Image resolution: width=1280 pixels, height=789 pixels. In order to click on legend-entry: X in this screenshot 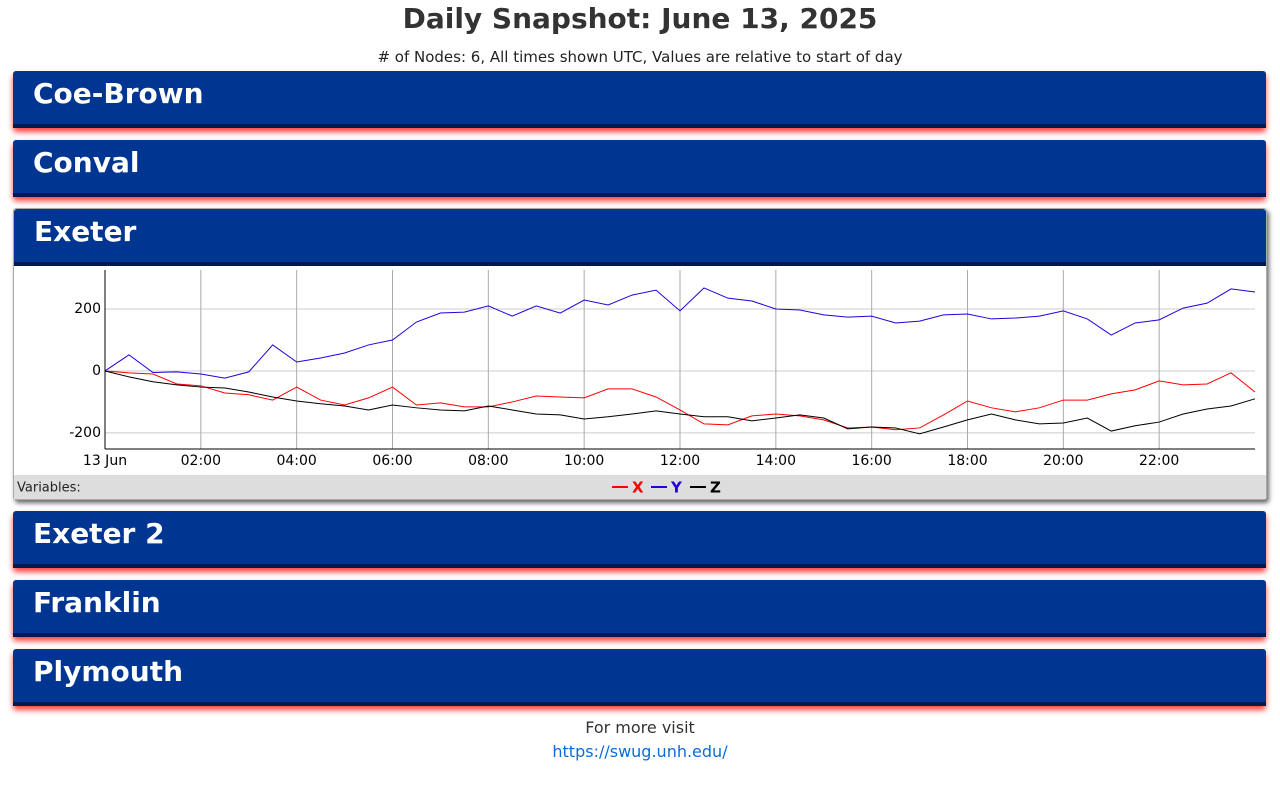, I will do `click(638, 488)`.